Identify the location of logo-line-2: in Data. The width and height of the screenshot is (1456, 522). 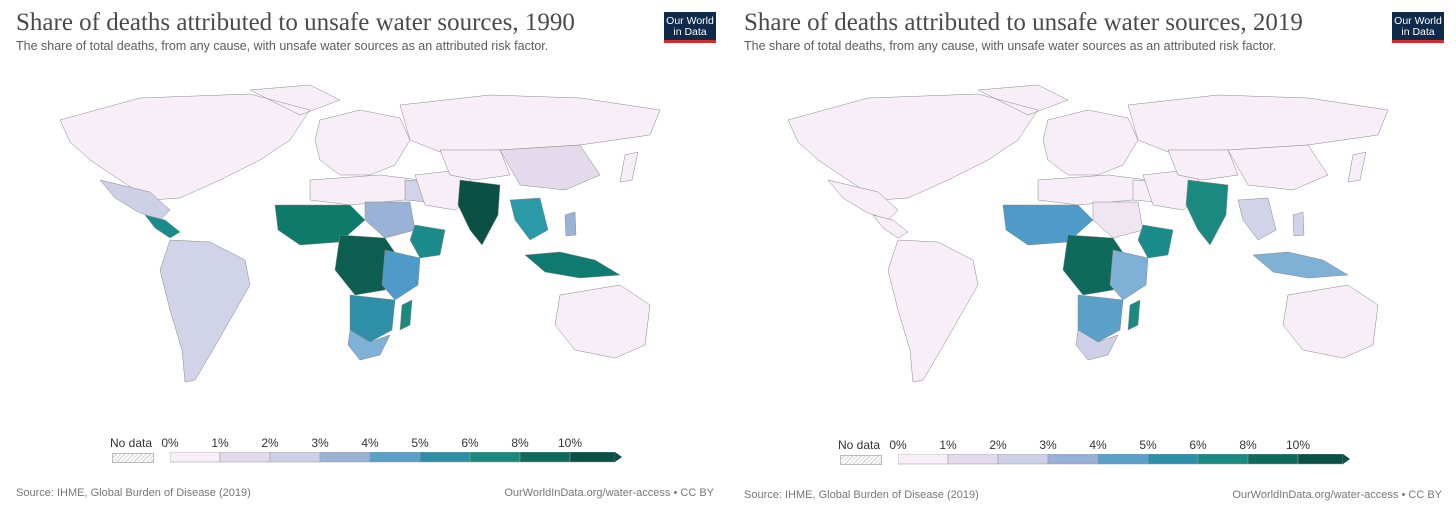
(1418, 32).